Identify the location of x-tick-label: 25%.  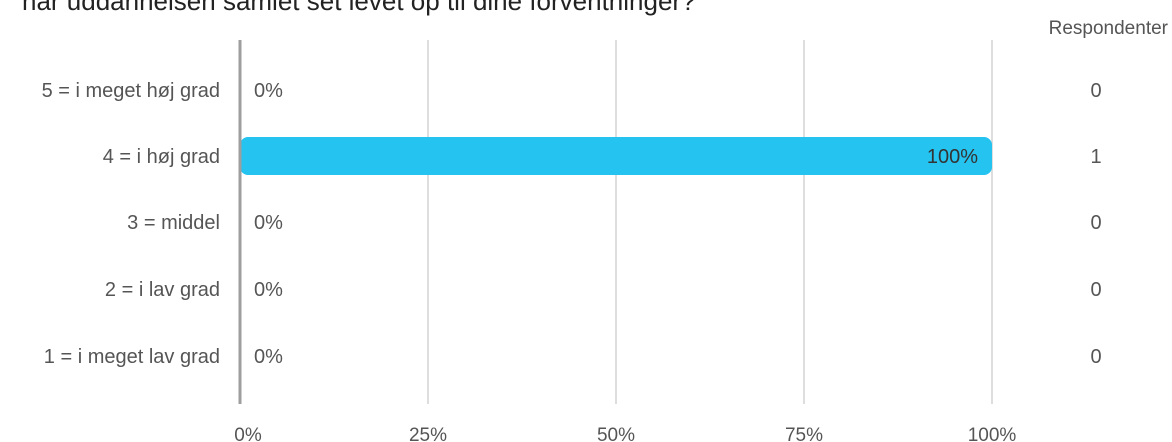
(428, 433).